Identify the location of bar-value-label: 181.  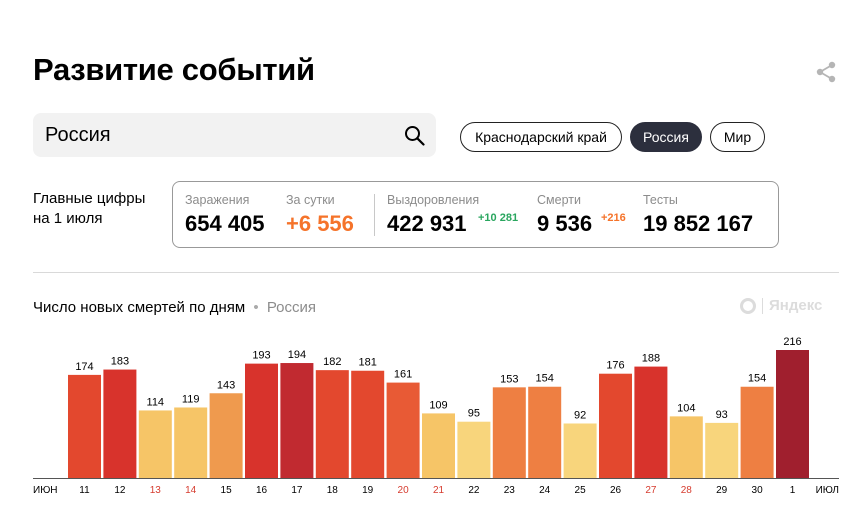
(368, 363).